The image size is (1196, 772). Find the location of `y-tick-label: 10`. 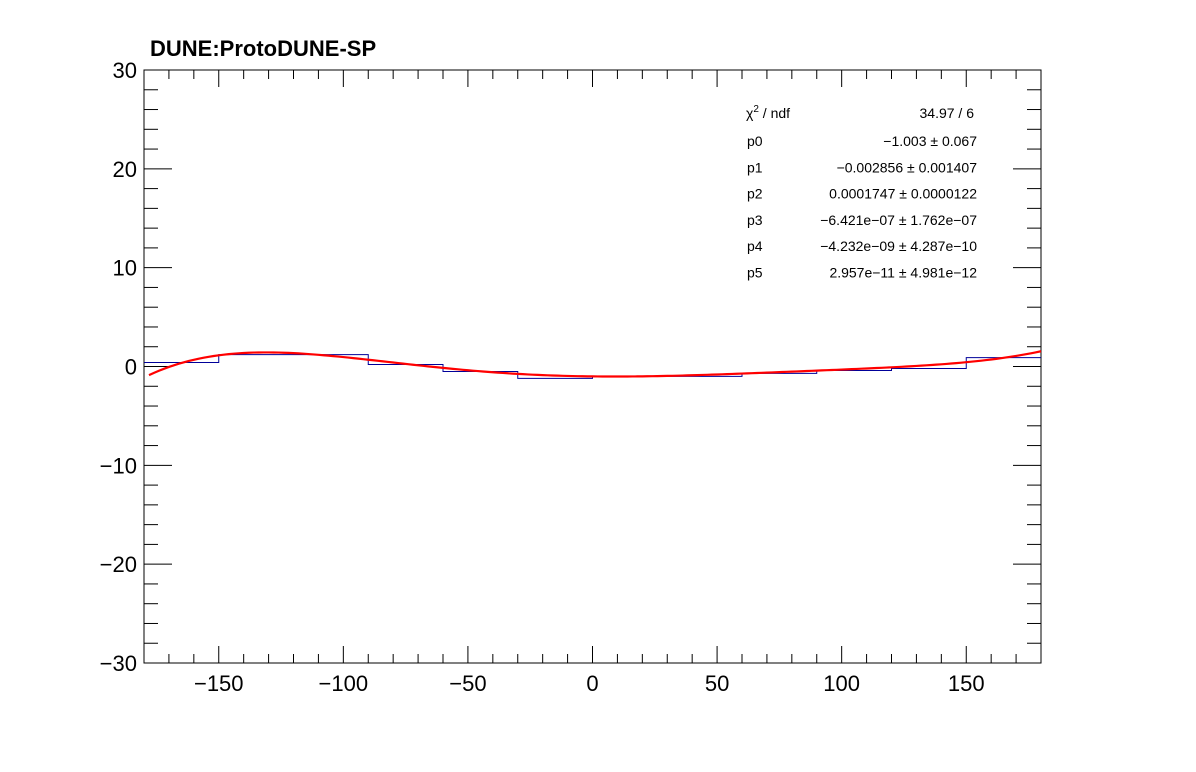

y-tick-label: 10 is located at coordinates (125, 268).